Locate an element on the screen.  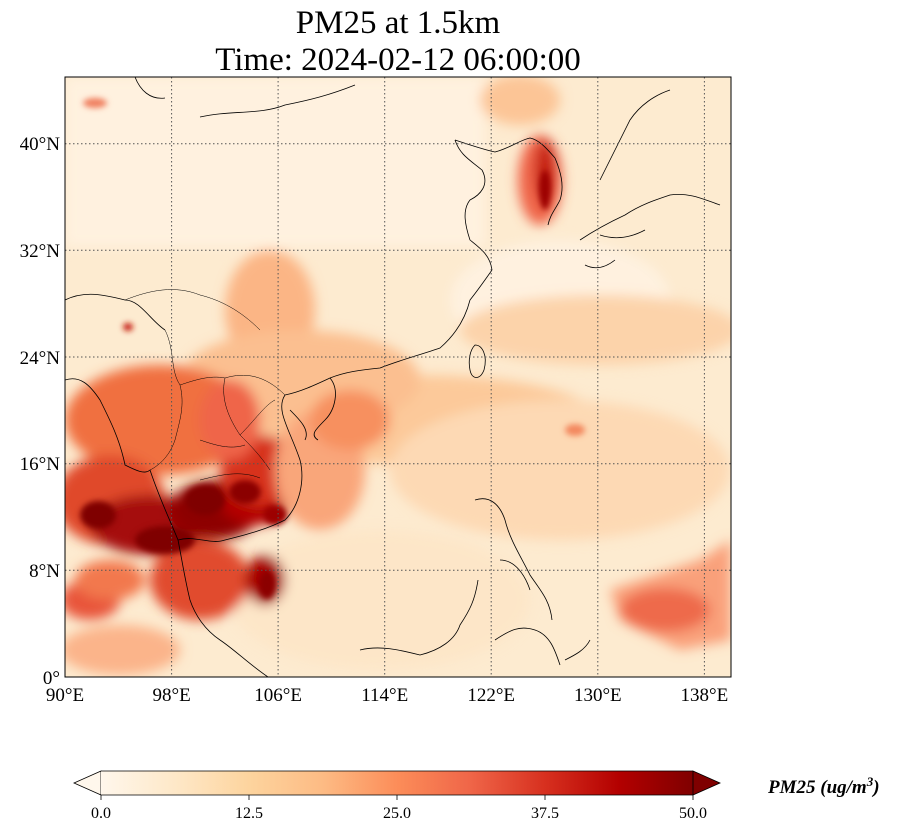
colorbar: 0.0 12.5 25.0 37.5 50.0 PM25 (ug/m3) is located at coordinates (476, 796).